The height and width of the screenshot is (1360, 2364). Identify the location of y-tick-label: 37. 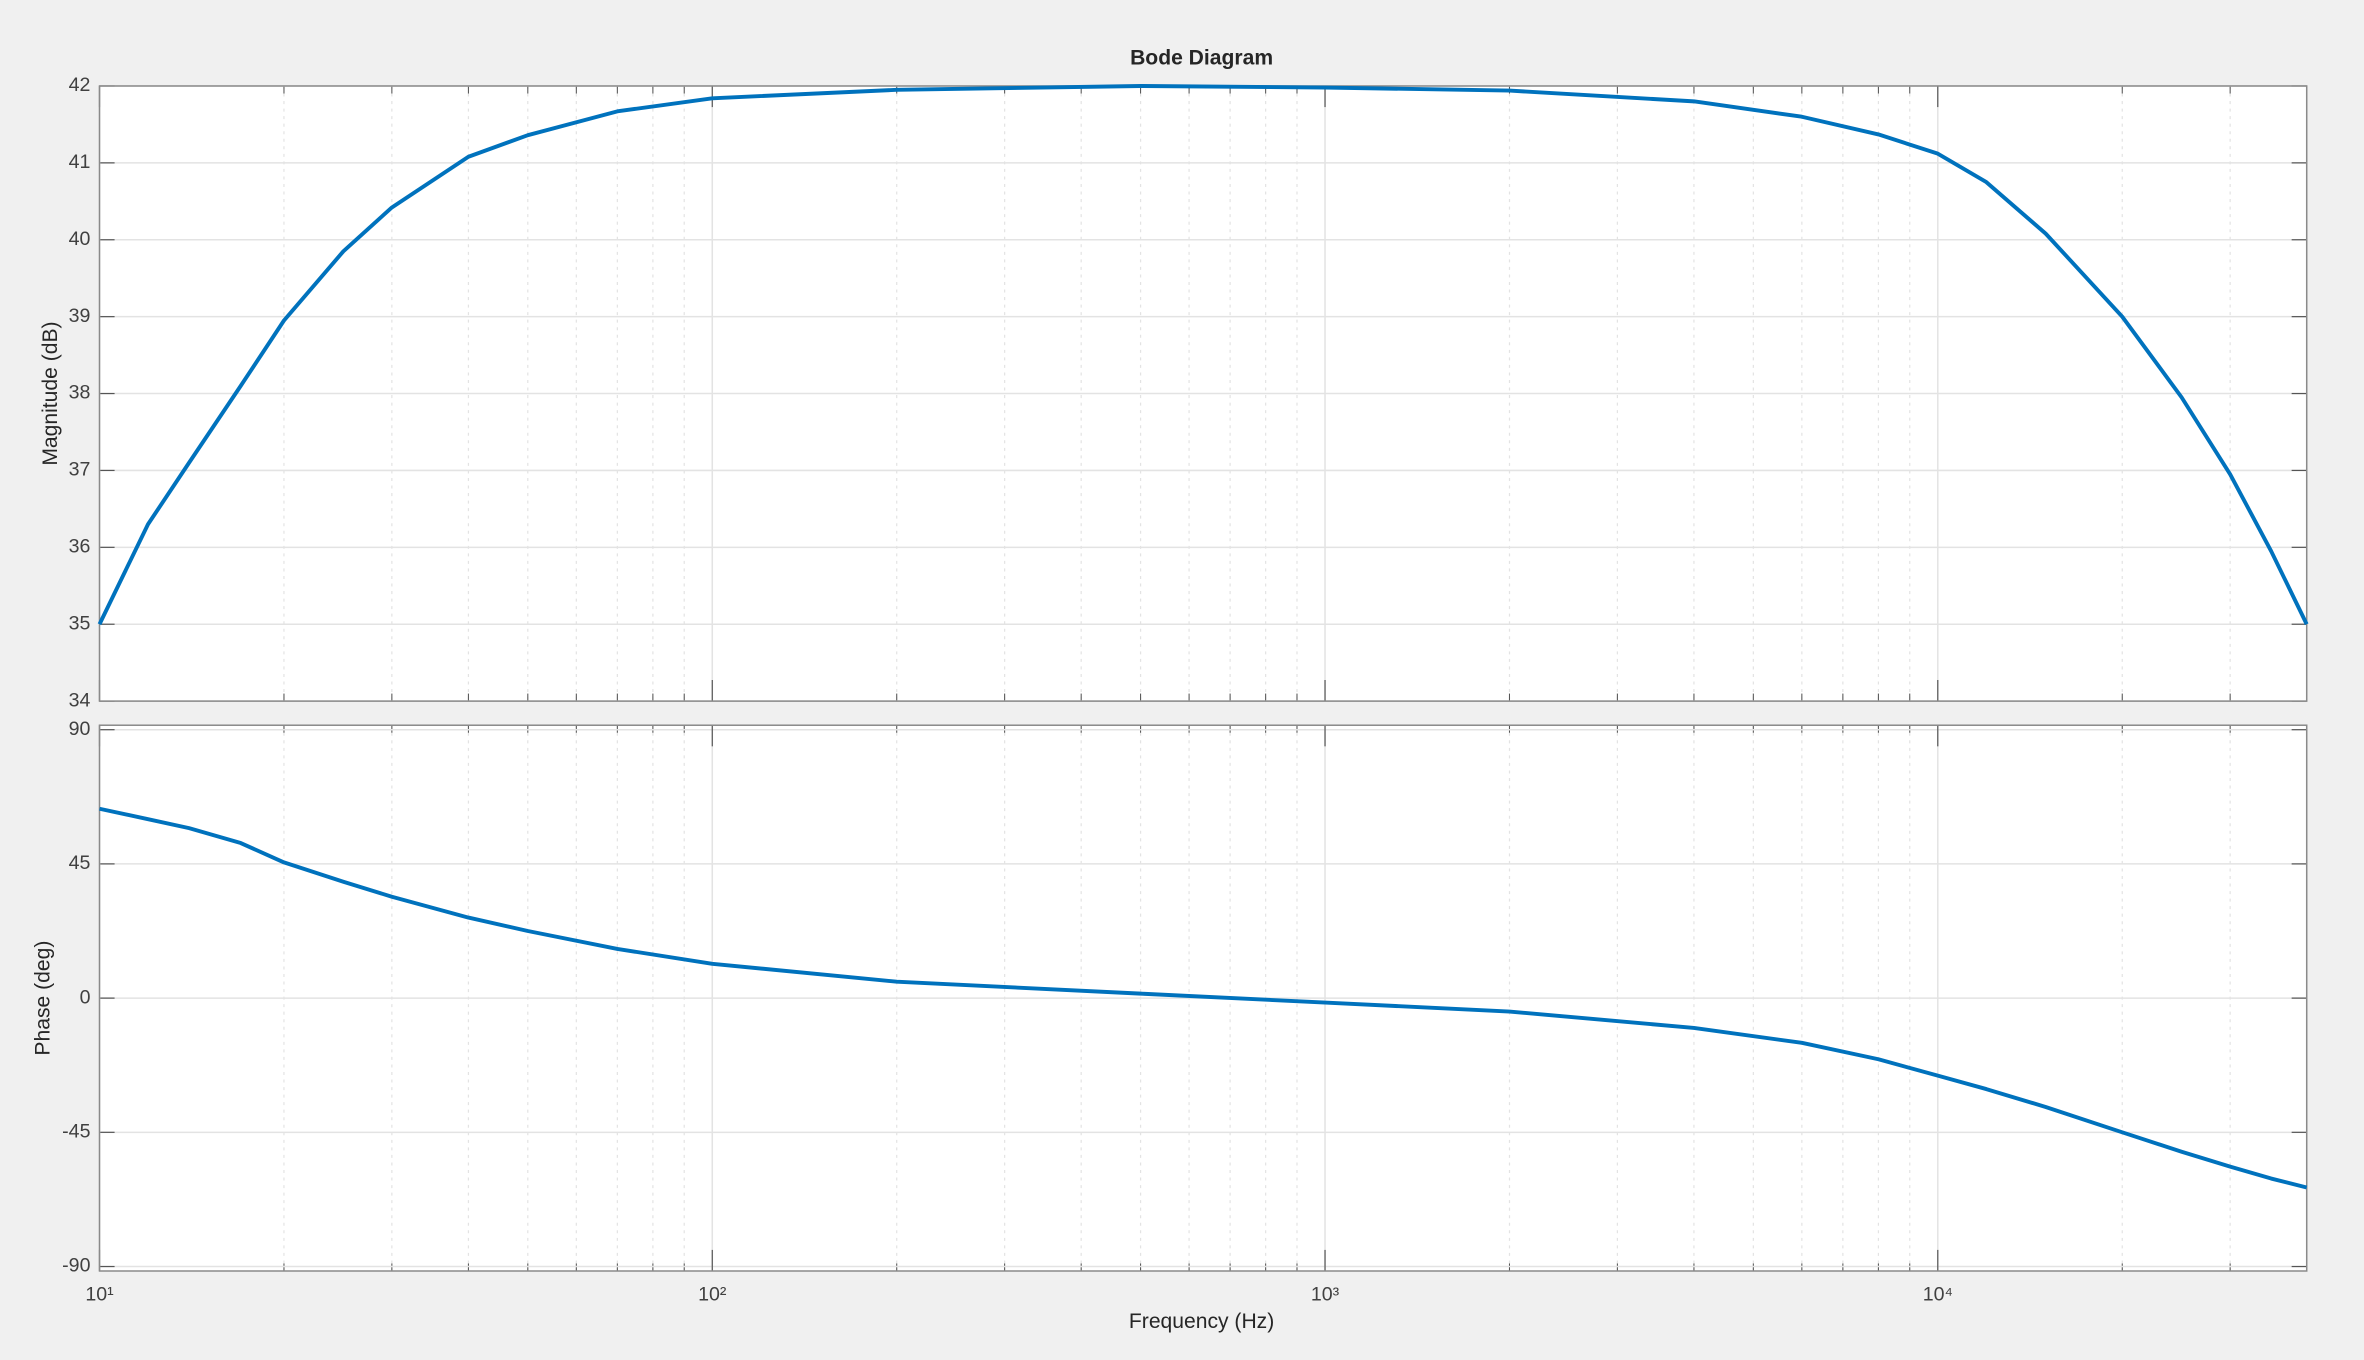
(80, 470).